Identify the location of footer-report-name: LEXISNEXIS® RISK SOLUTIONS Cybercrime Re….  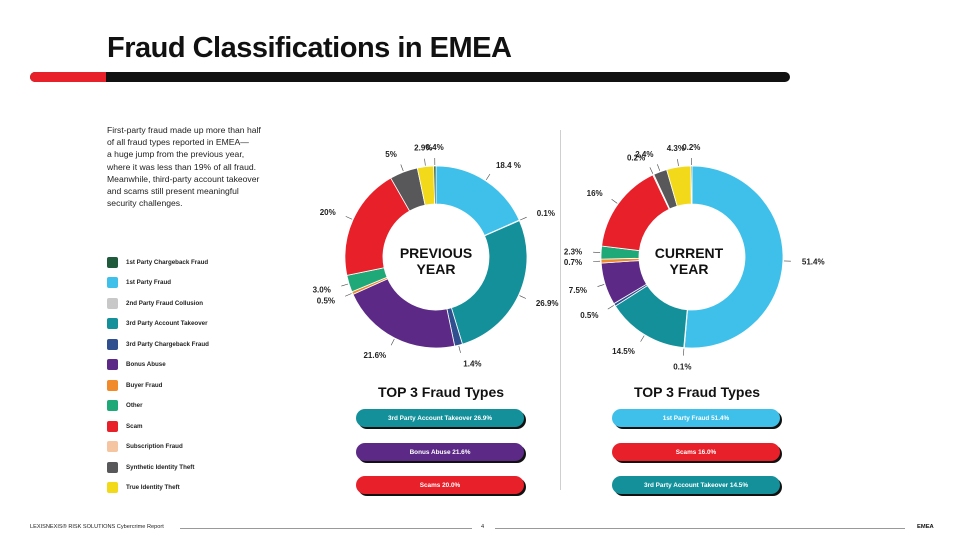
(97, 527).